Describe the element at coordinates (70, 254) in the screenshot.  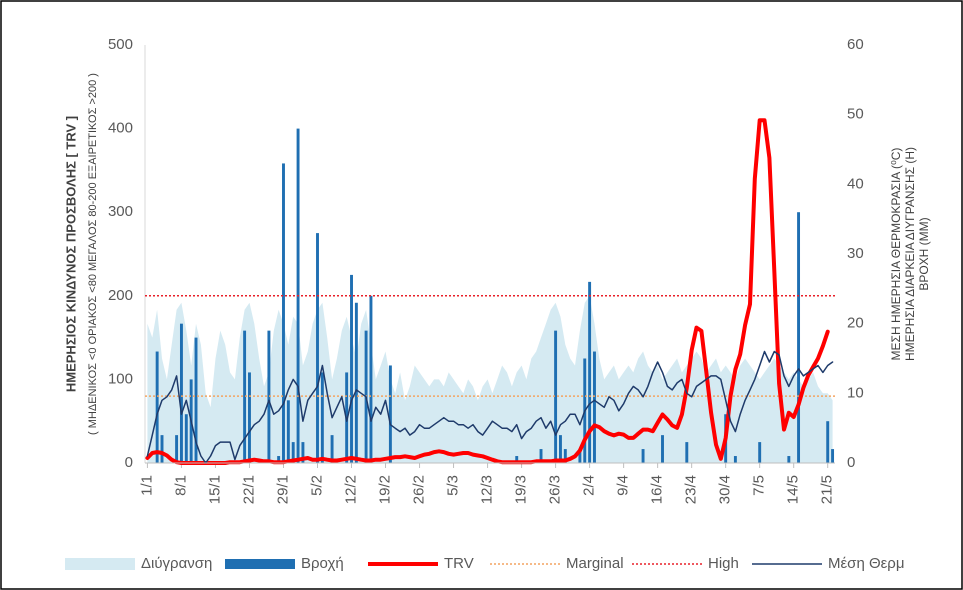
I see `y-axis-title: ΗΜΕΡΗΣΙΟΣ ΚΙΝΔΥΝΟΣ ΠΡΟΣΒΟΛΗΣ [ TRV ]` at that location.